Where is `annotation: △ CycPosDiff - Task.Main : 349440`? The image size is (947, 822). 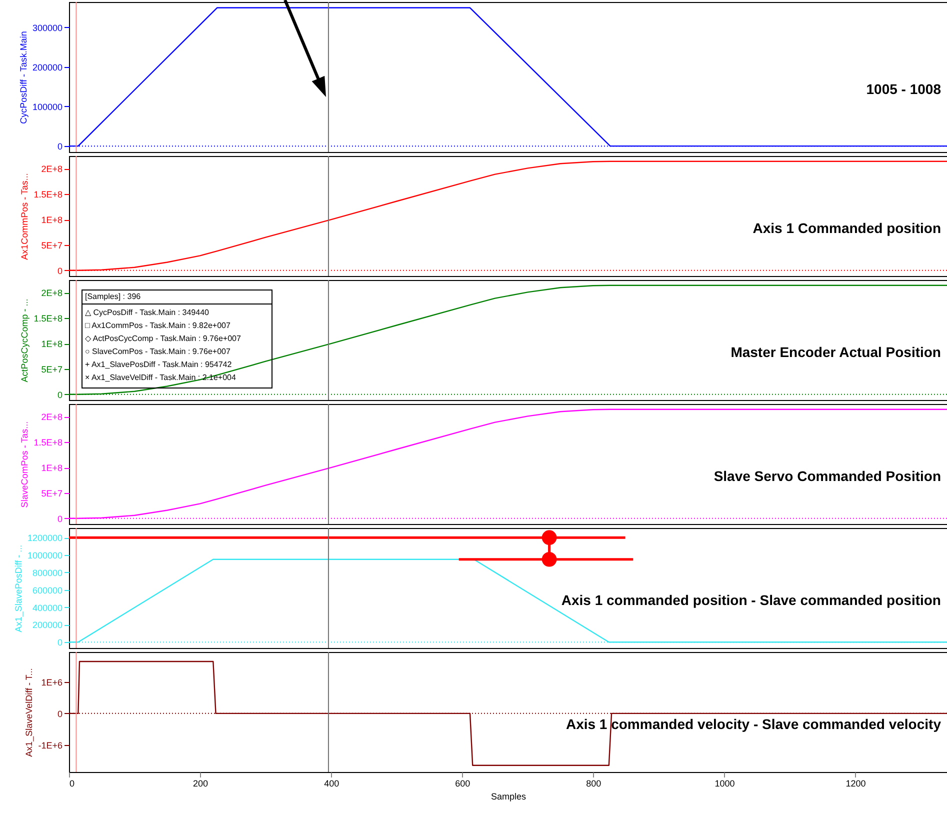
annotation: △ CycPosDiff - Task.Main : 349440 is located at coordinates (147, 312).